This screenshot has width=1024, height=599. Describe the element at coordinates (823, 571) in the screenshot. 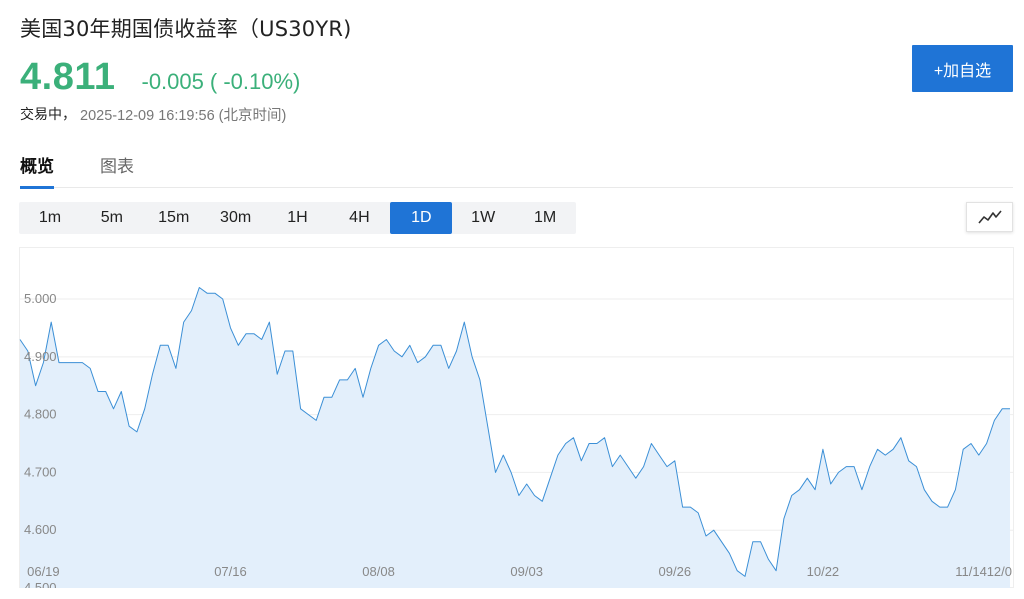

I see `x-tick-label: 10/22` at that location.